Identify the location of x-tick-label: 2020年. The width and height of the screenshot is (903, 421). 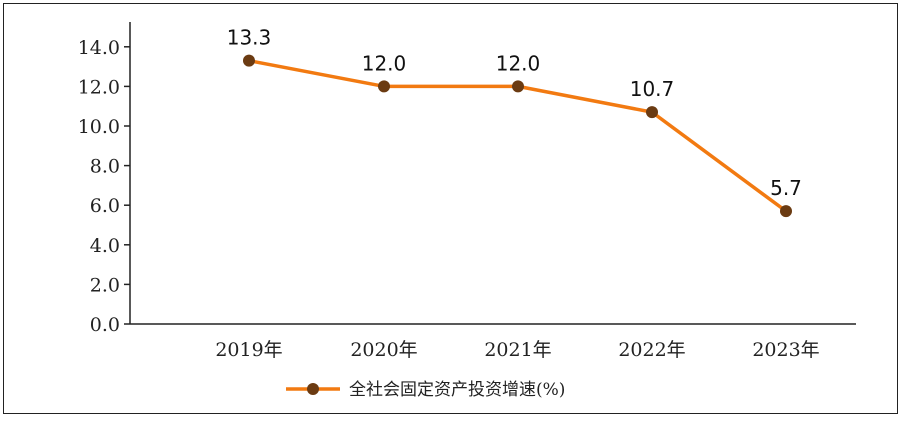
(383, 350).